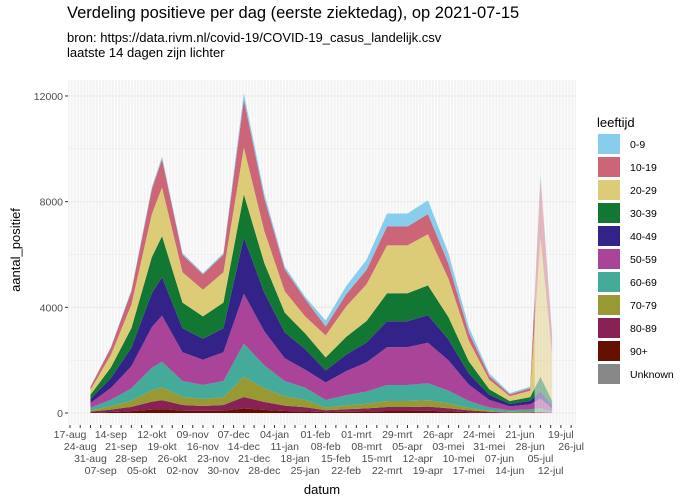 This screenshot has width=695, height=500. I want to click on legend-label: 40-49, so click(643, 237).